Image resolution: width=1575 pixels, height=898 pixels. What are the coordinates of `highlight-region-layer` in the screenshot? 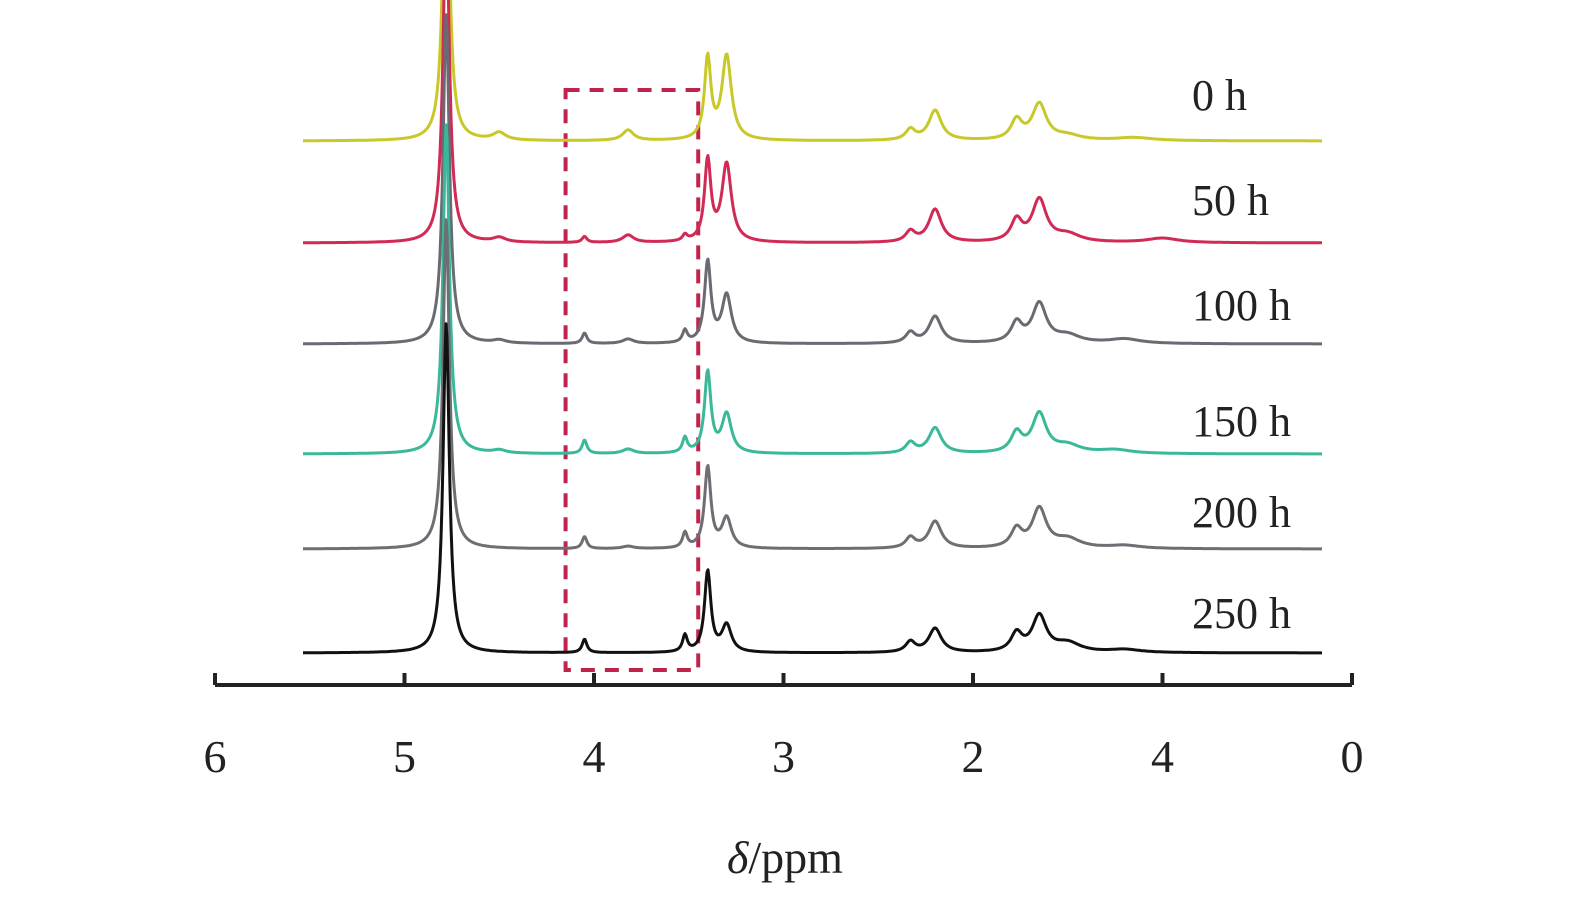 It's located at (632, 380).